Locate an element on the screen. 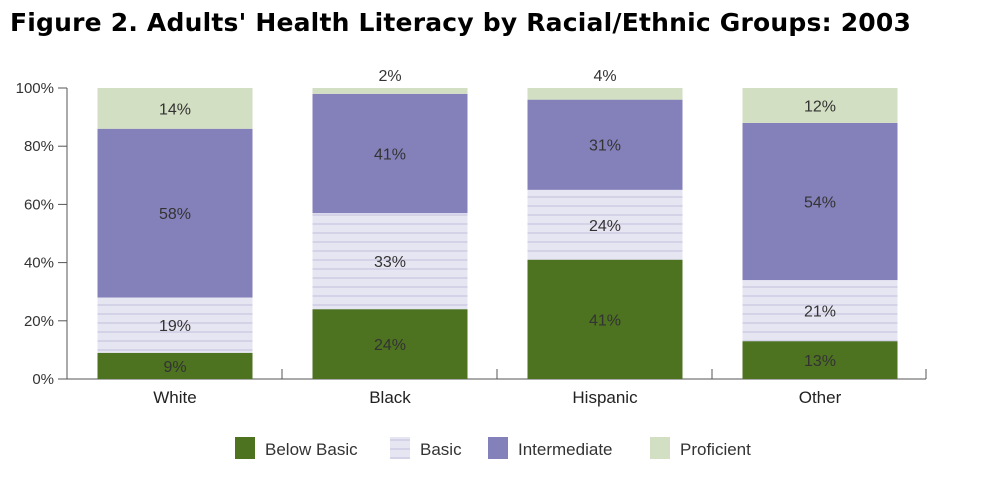 This screenshot has height=488, width=1004. y-tick-label: 40% is located at coordinates (39, 263).